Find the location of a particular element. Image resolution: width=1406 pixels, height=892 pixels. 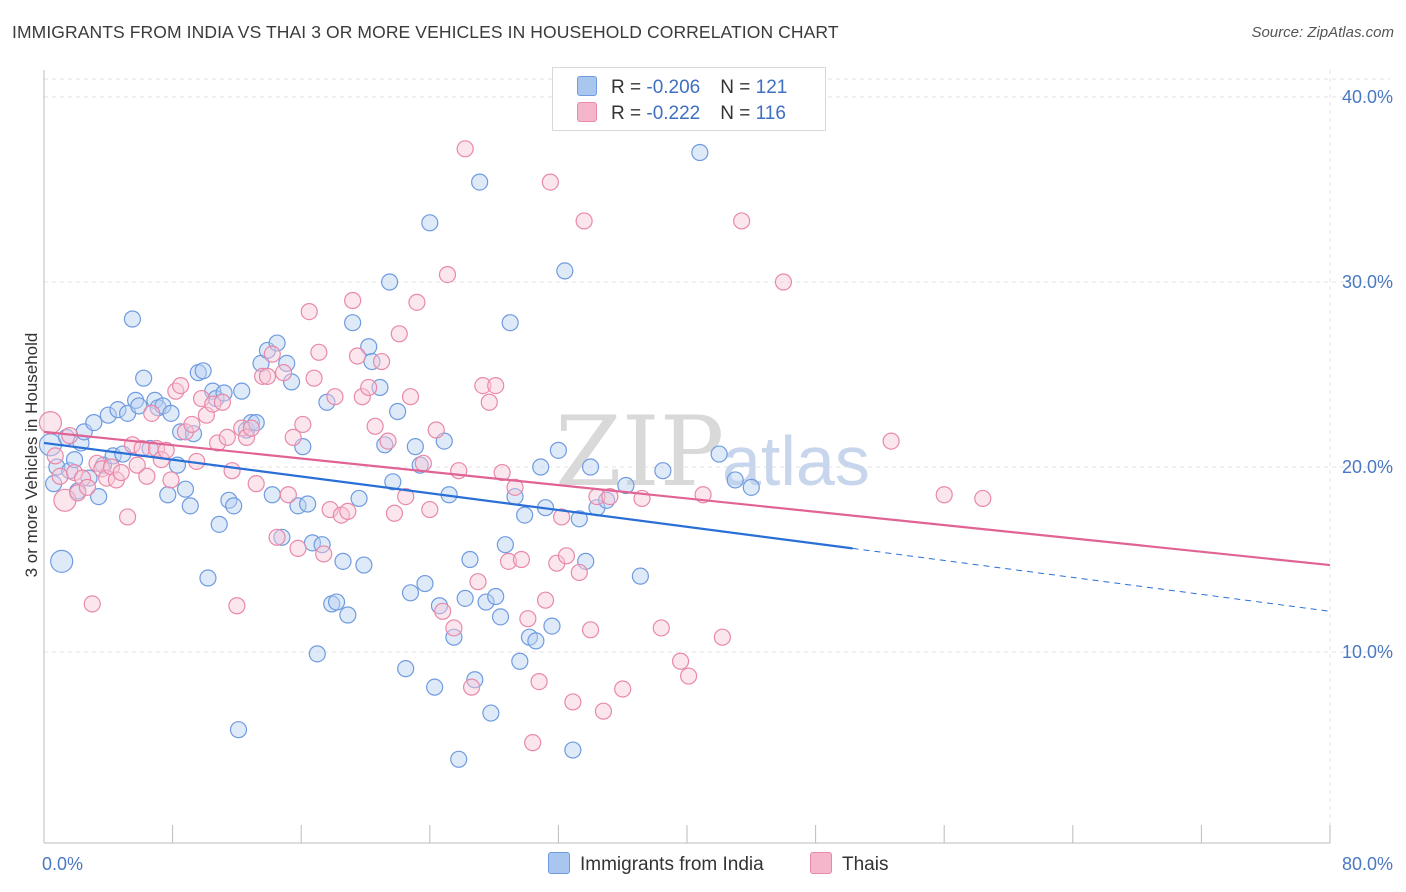

x-tick-label-min: 0.0% is located at coordinates (62, 864).